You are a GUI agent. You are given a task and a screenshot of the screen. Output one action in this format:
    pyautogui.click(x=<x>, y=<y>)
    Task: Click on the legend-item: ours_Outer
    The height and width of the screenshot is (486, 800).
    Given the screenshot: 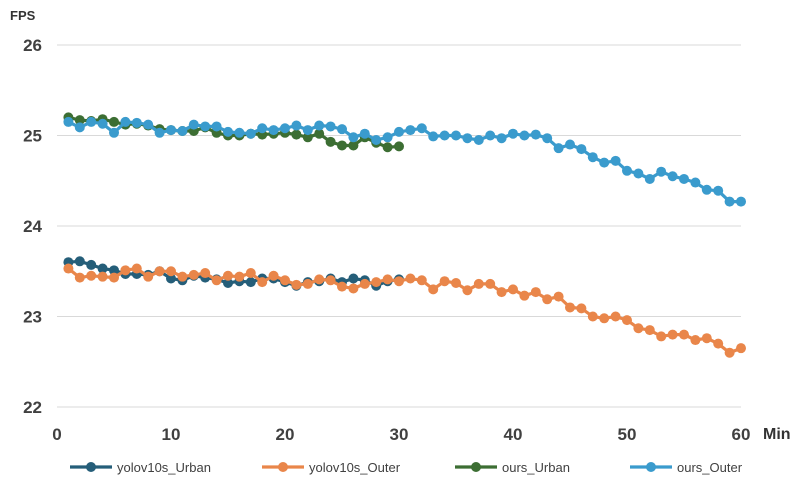 What is the action you would take?
    pyautogui.click(x=686, y=467)
    